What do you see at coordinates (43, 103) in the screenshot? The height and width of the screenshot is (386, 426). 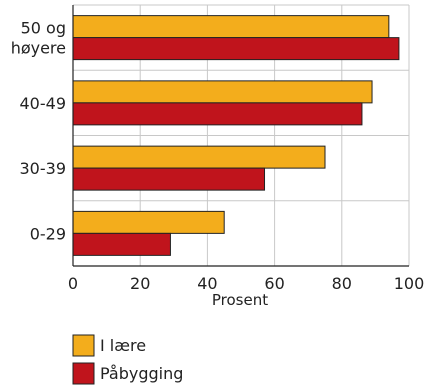 I see `category-label-1-0: 40-49` at bounding box center [43, 103].